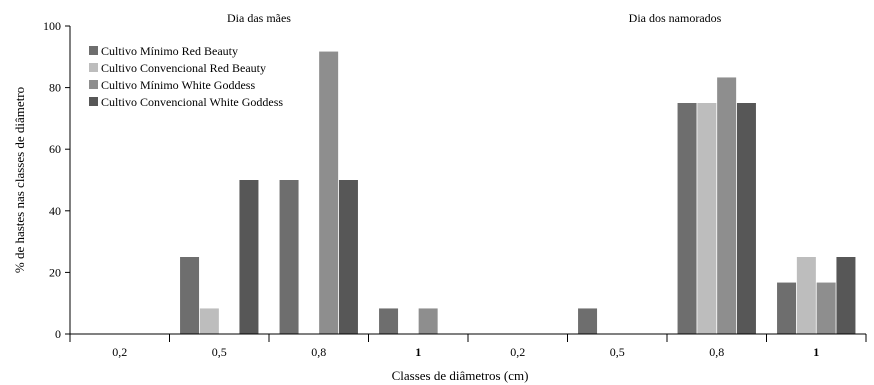  Describe the element at coordinates (716, 352) in the screenshot. I see `x-tick-label-dia-dos-namorados-0-8: 0,8` at that location.